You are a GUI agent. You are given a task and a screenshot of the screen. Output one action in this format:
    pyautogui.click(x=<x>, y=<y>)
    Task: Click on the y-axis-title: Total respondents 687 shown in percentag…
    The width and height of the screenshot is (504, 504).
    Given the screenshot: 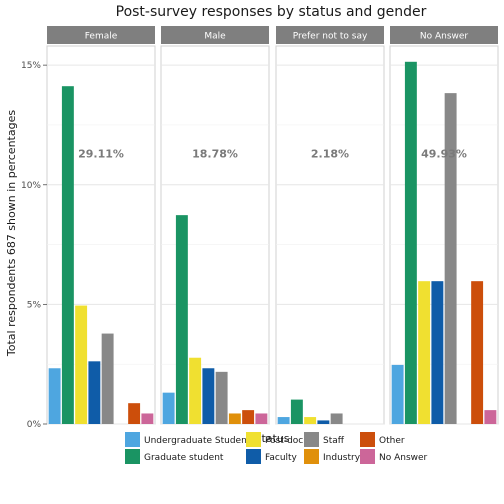 What is the action you would take?
    pyautogui.click(x=11, y=233)
    